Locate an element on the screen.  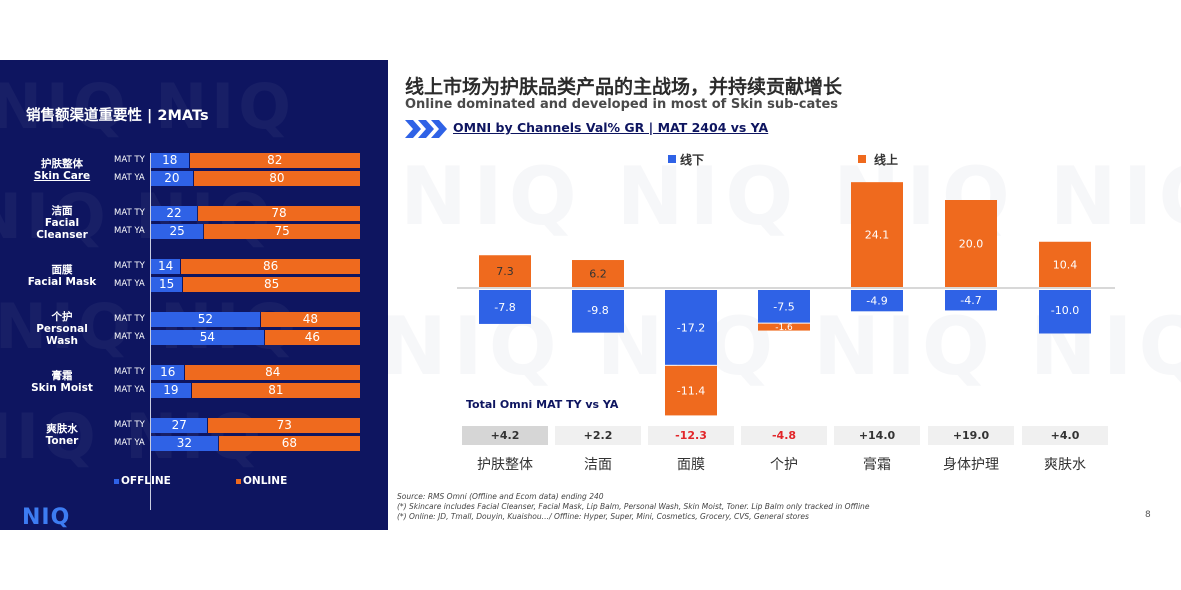
offline-value-label: -7.5 is located at coordinates (783, 306).